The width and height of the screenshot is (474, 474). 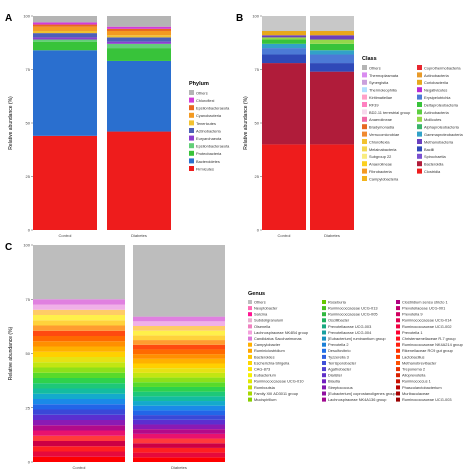 I want to click on legend-label: Deltaproteobacteria, so click(x=441, y=104).